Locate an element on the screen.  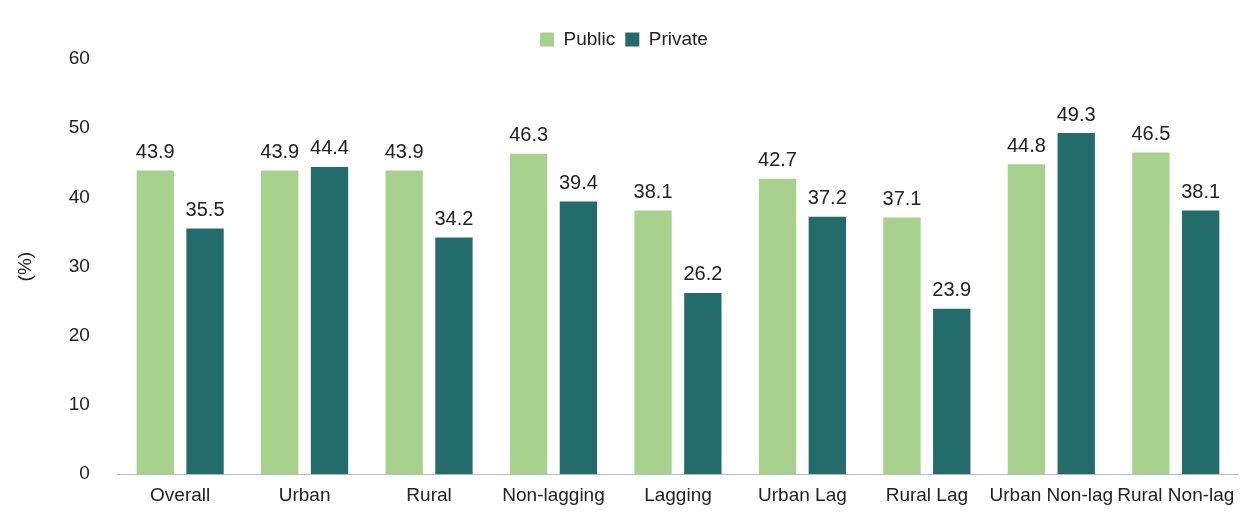
data-label: 23.9 is located at coordinates (952, 289).